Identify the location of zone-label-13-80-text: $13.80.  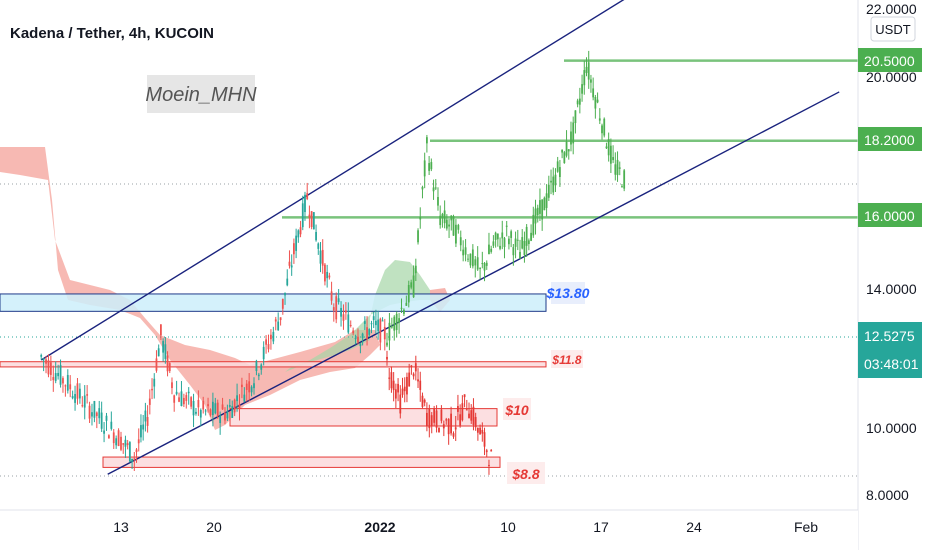
(568, 293).